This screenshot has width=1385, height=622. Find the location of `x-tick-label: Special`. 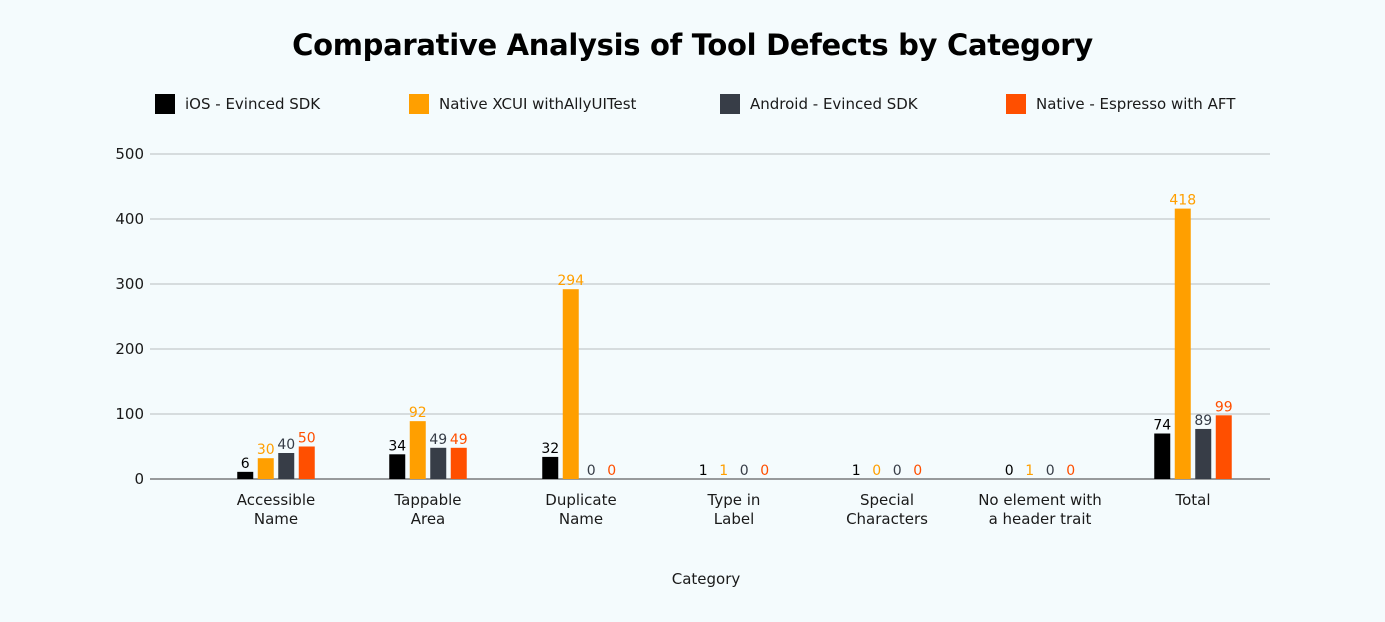

x-tick-label: Special is located at coordinates (887, 500).